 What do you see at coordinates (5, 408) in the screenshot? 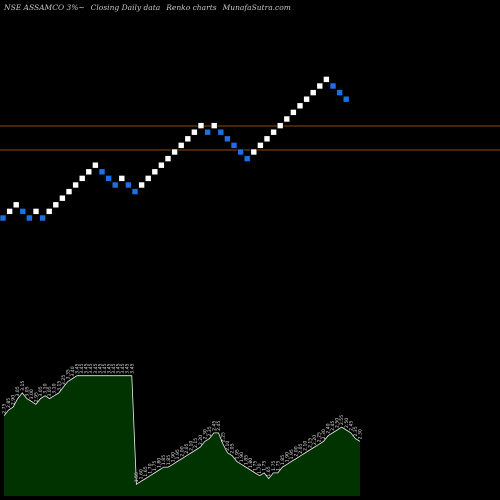
I see `area-data-label: 2.75` at bounding box center [5, 408].